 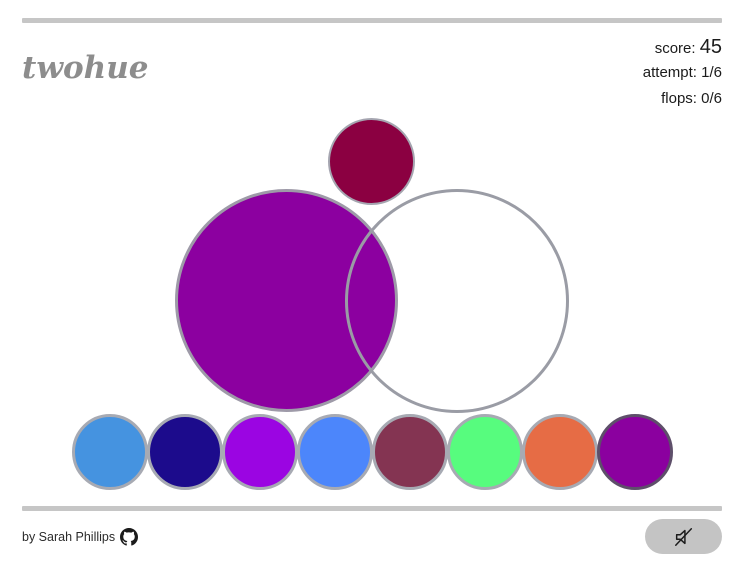 I want to click on stats-panel: score: 45 attempt: 1/6 flops: 0/6, so click(x=682, y=73).